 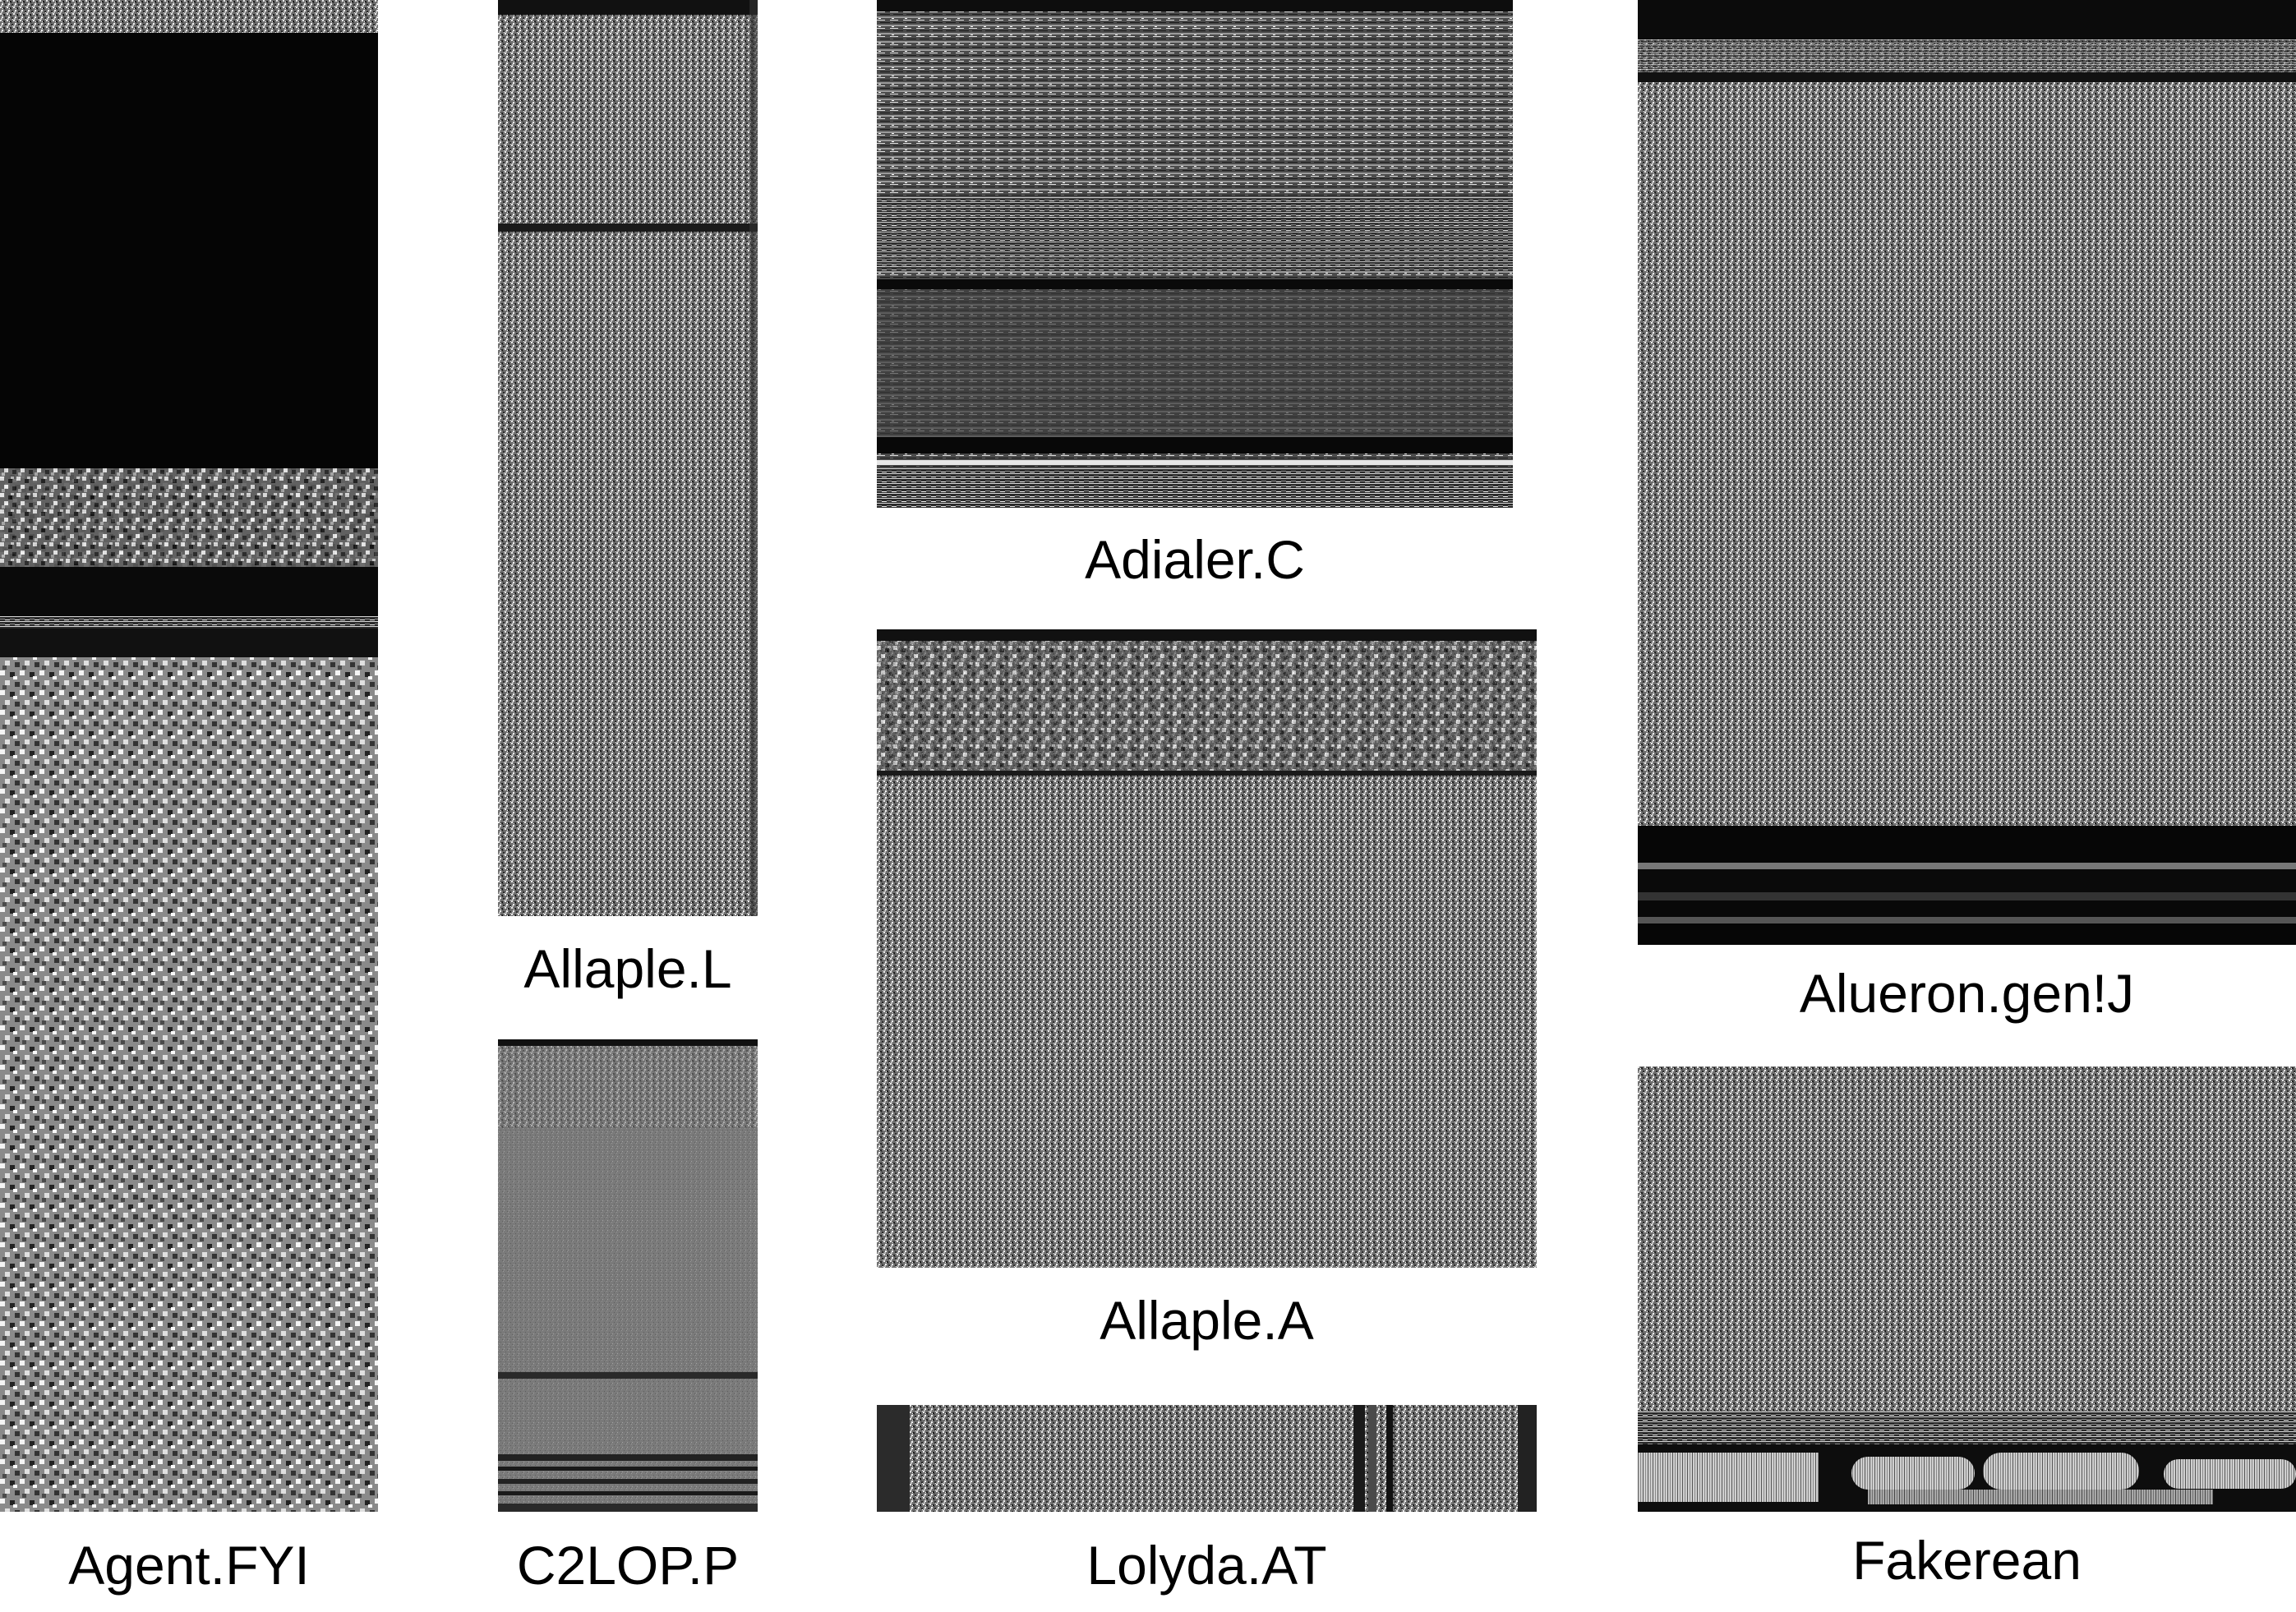 I want to click on label-adialer-c: Adialer.C, so click(x=1195, y=559).